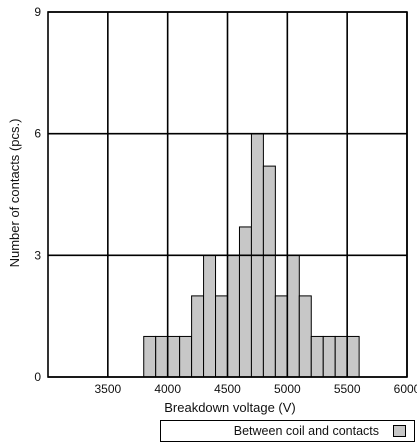 The height and width of the screenshot is (444, 417). I want to click on legend: Between coil and contacts, so click(287, 431).